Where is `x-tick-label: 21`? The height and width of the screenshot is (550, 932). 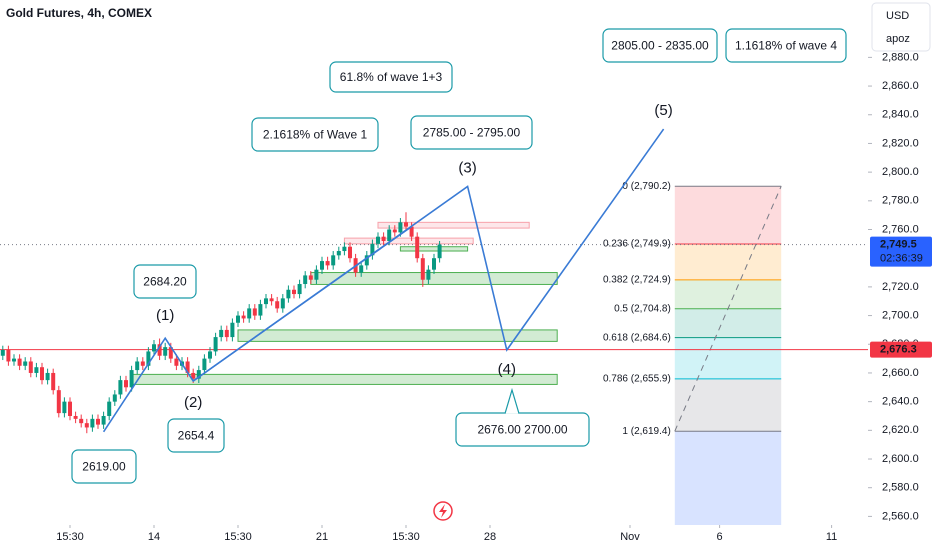
x-tick-label: 21 is located at coordinates (322, 537).